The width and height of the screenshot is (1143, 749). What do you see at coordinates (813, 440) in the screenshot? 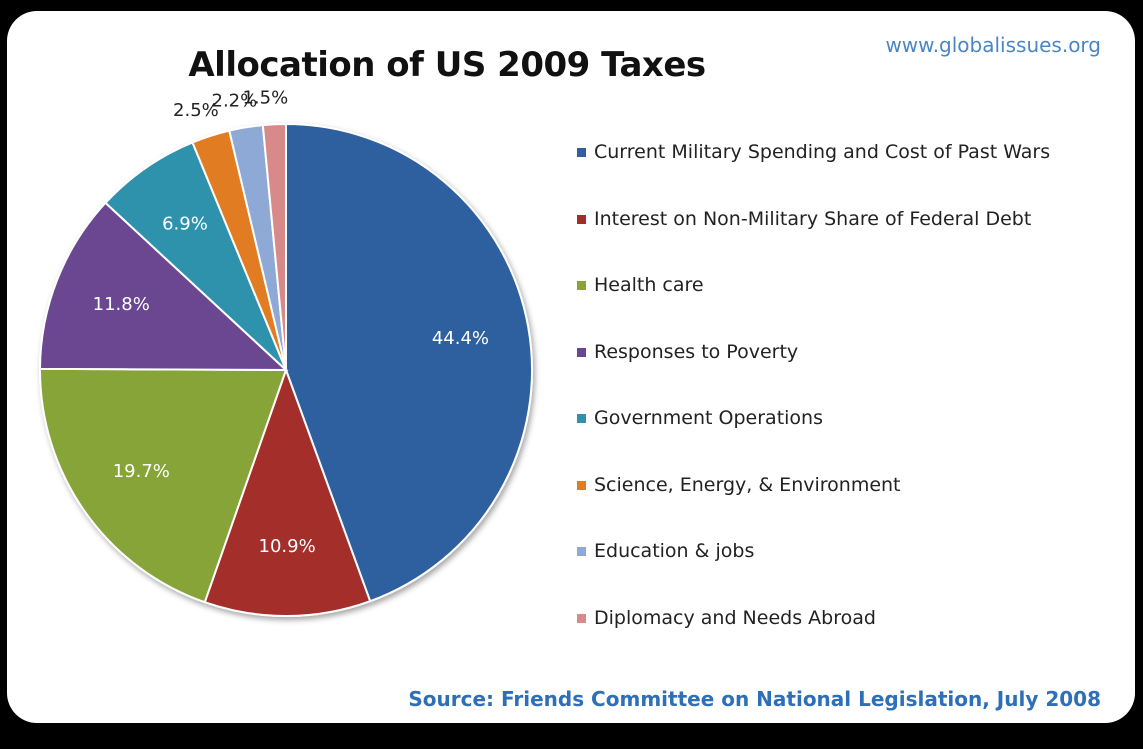
I see `legend-item-government-operations: Government Operations` at bounding box center [813, 440].